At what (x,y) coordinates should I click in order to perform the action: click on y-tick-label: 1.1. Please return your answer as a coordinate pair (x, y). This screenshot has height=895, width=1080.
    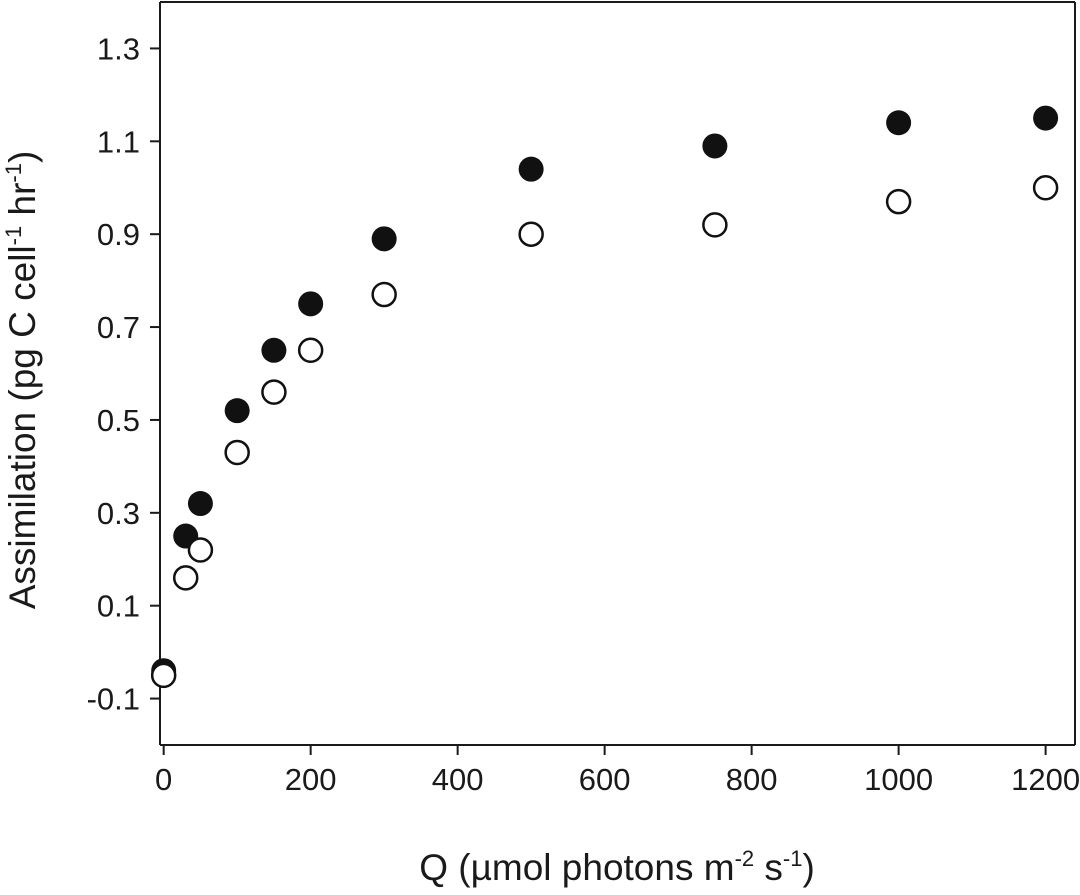
    Looking at the image, I should click on (118, 141).